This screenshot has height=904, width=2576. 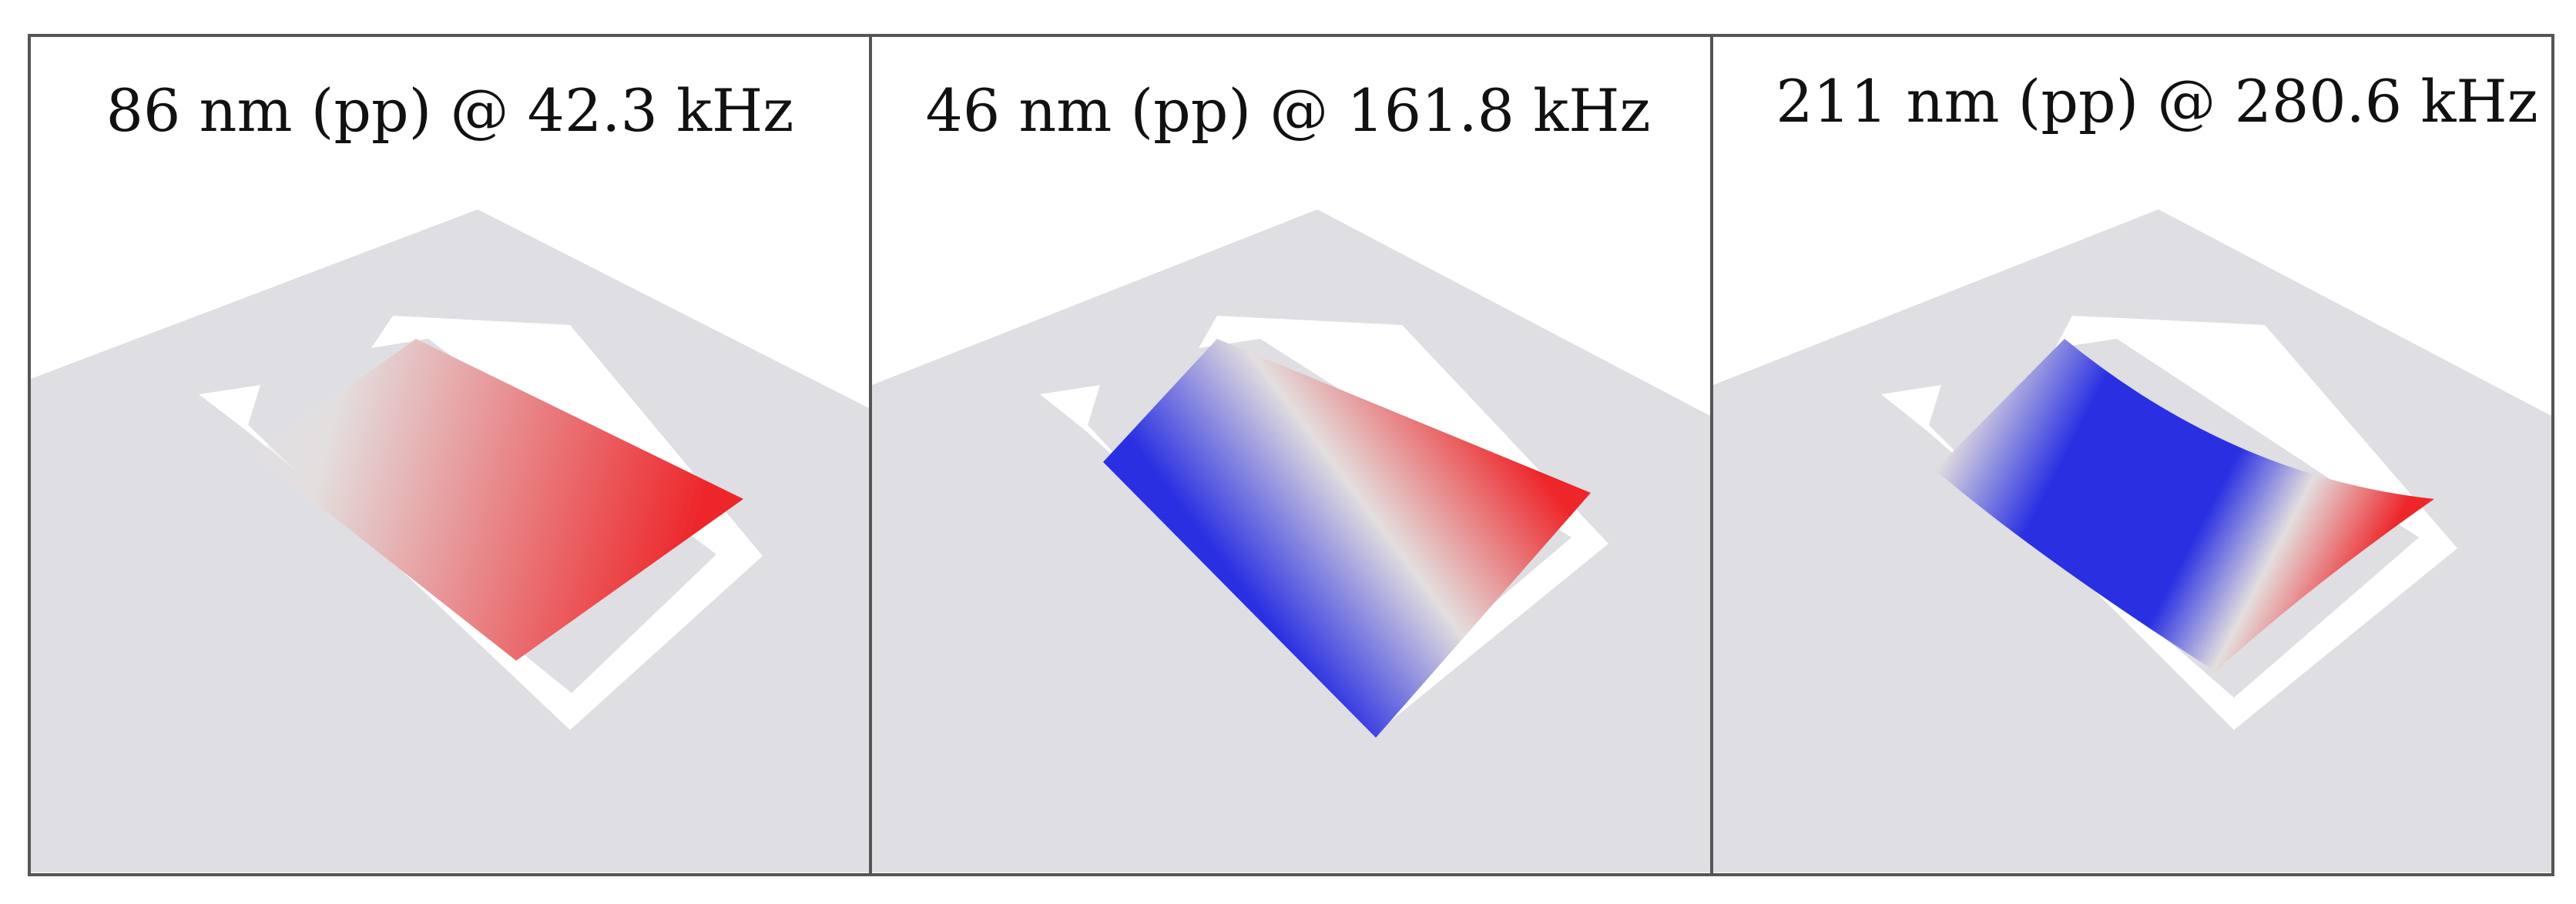 What do you see at coordinates (2184, 505) in the screenshot?
I see `panel-3-cantilever` at bounding box center [2184, 505].